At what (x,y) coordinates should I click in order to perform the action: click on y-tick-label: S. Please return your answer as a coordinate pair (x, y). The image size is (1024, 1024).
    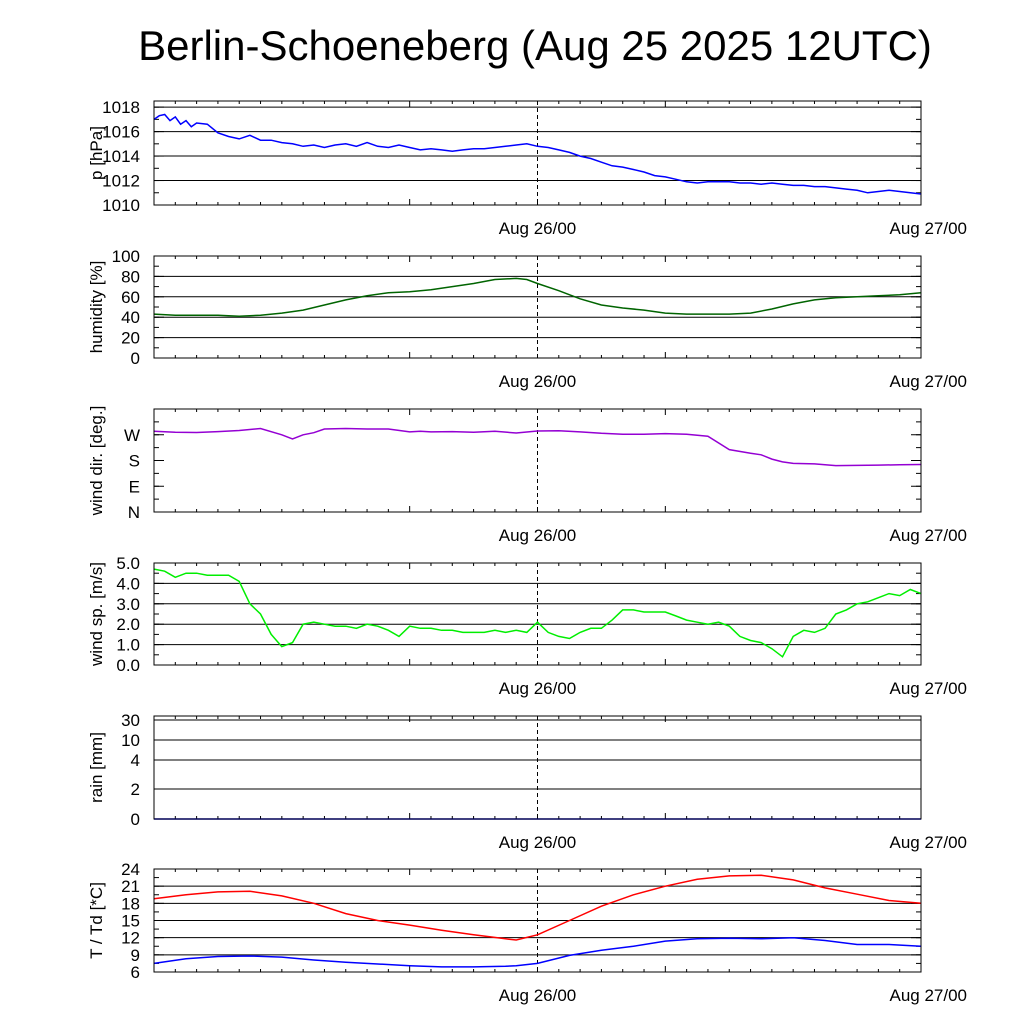
    Looking at the image, I should click on (134, 461).